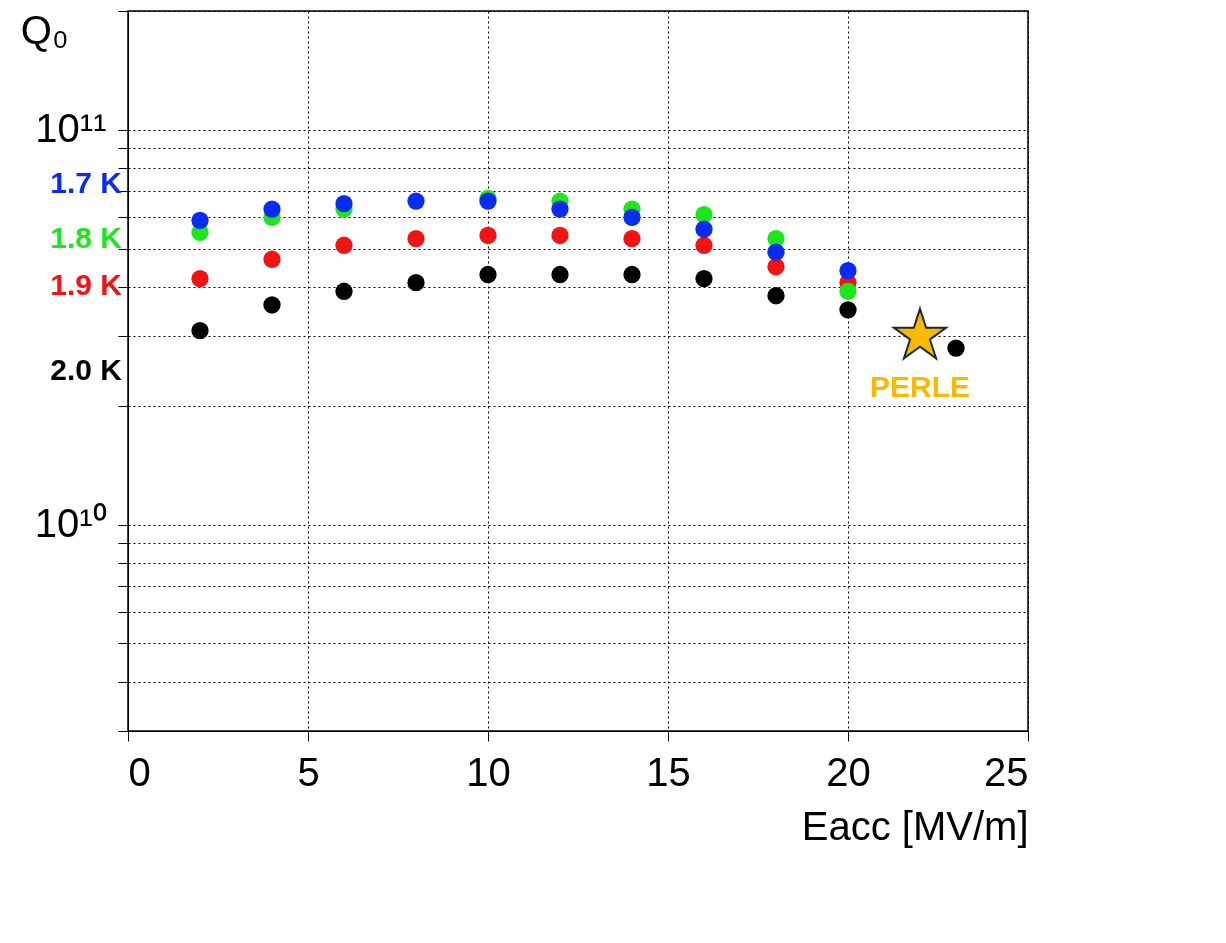 This screenshot has width=1226, height=943. Describe the element at coordinates (848, 771) in the screenshot. I see `x-tick-label: 20` at that location.